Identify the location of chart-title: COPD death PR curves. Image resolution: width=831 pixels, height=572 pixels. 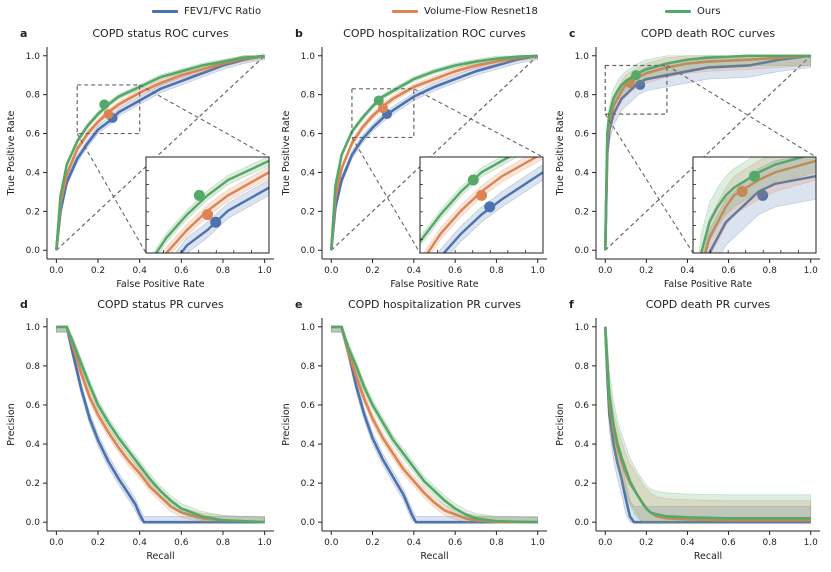
(708, 304).